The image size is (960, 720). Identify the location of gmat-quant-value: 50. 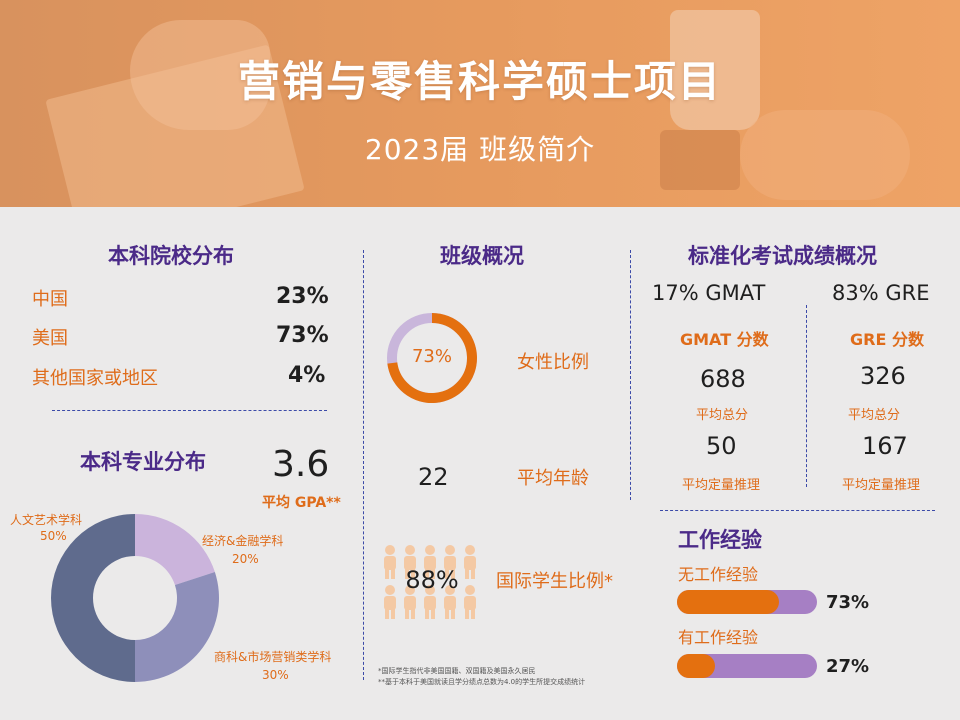
(721, 446).